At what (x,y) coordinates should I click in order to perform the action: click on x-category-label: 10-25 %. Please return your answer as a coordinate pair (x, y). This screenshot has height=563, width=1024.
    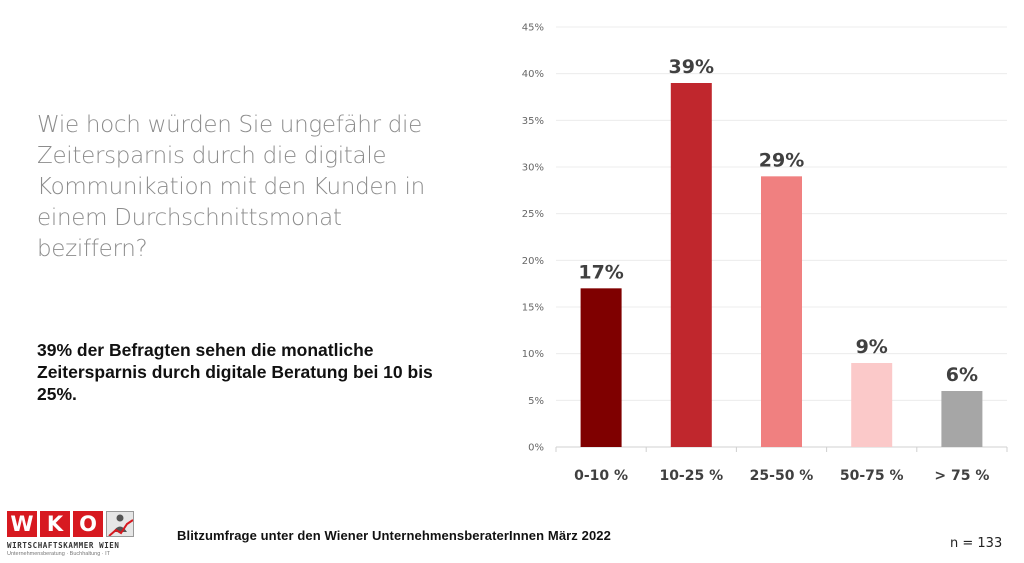
    Looking at the image, I should click on (691, 476).